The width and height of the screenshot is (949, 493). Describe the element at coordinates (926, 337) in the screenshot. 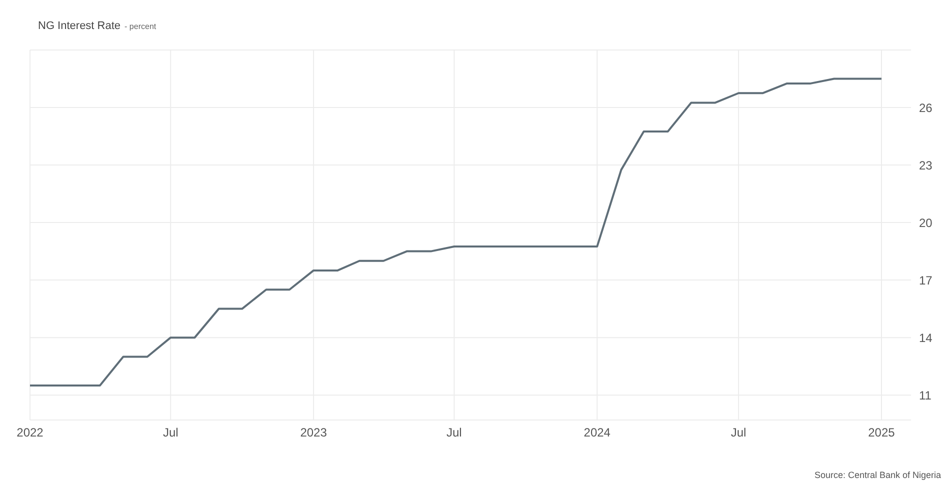

I see `y-tick-label: 14` at that location.